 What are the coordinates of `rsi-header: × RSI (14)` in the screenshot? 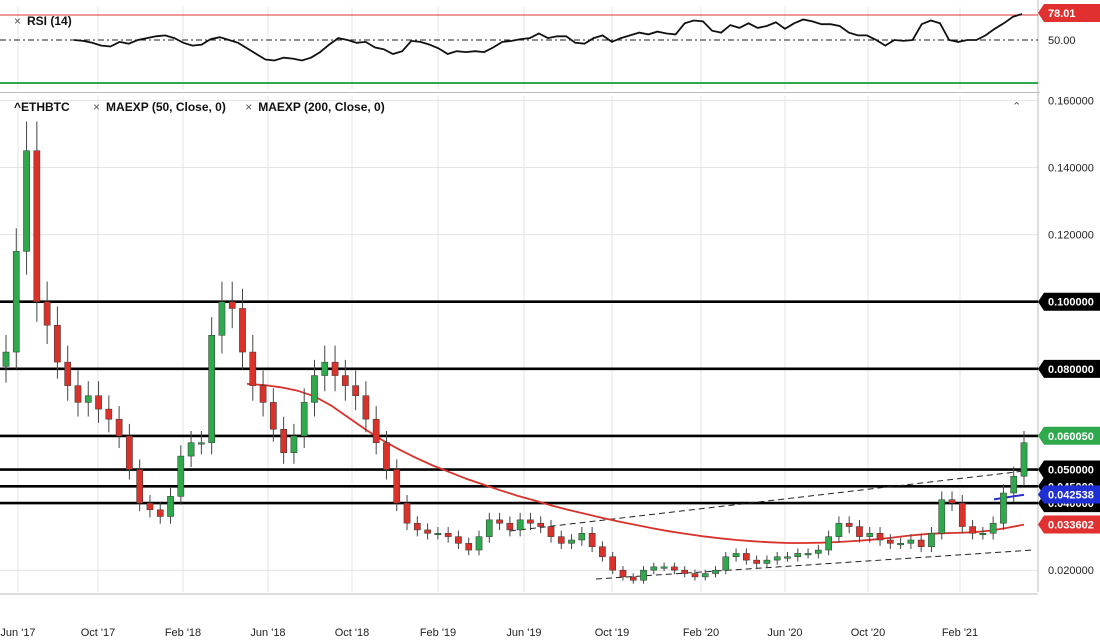 It's located at (43, 21).